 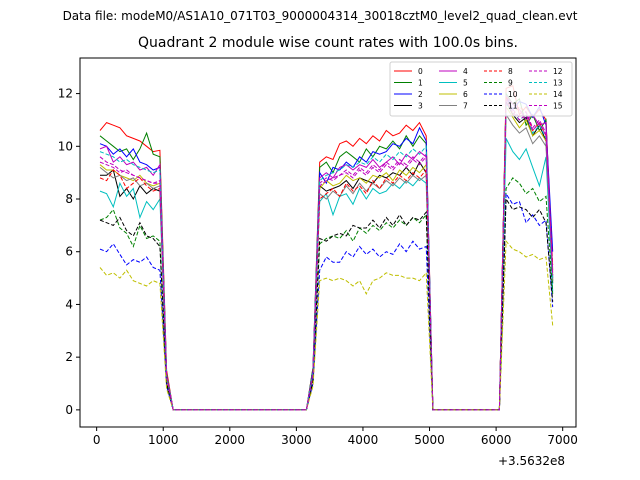 I want to click on legend-label-6: 6, so click(x=465, y=94).